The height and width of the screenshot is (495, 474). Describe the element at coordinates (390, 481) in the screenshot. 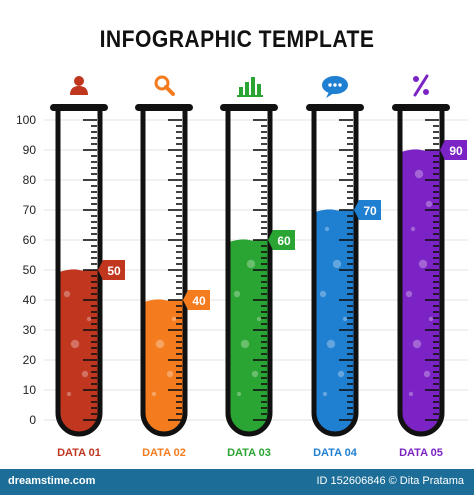

I see `footer-credit: ID 152606846 © Dita Pratama` at that location.